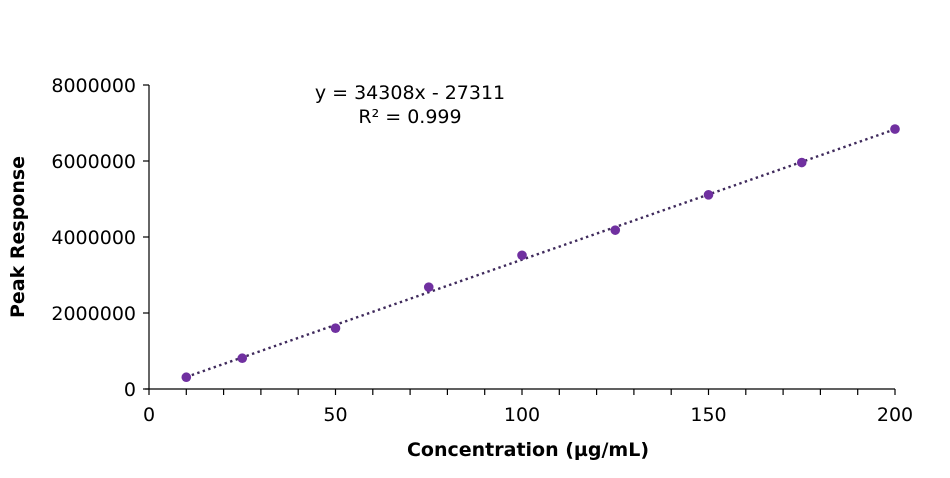 The width and height of the screenshot is (950, 478). Describe the element at coordinates (335, 415) in the screenshot. I see `x-tick-label: 50` at that location.